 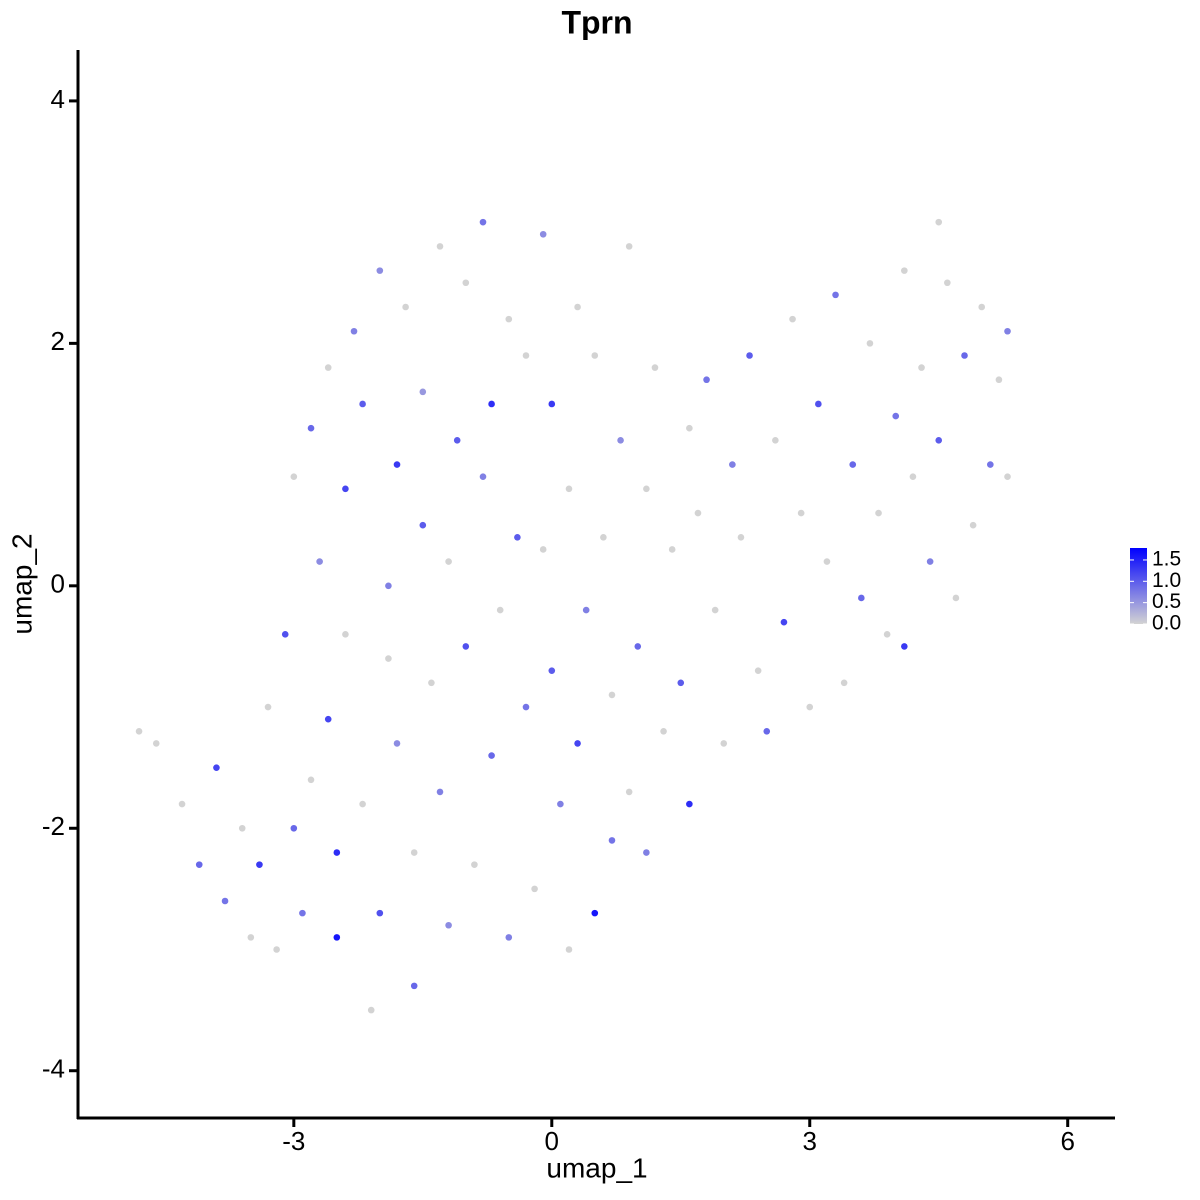 I want to click on colorbar-tick-label: 0.5, so click(x=1166, y=601).